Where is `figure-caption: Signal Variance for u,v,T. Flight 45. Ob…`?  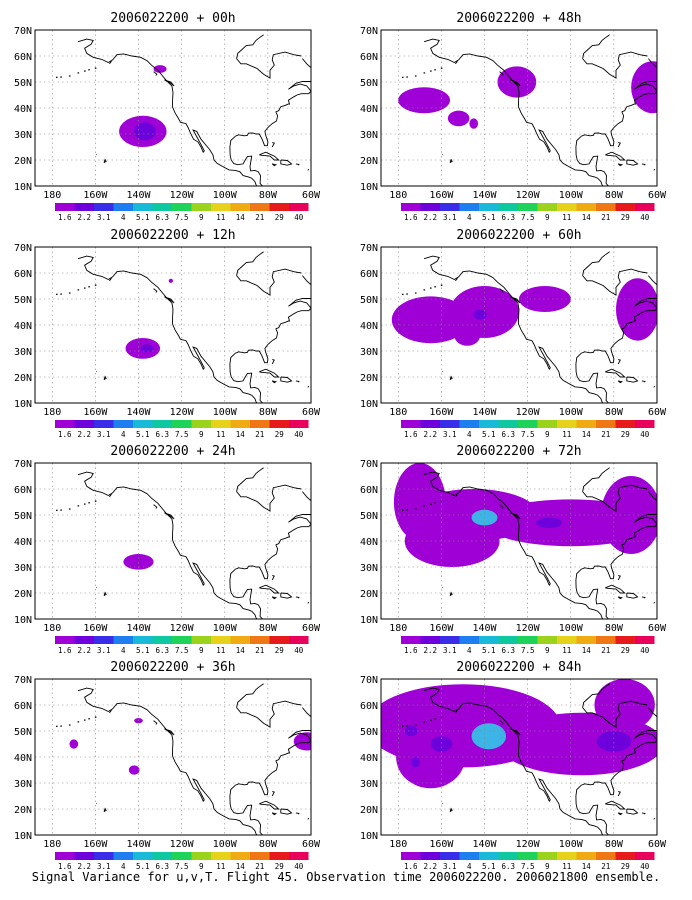 figure-caption: Signal Variance for u,v,T. Flight 45. Ob… is located at coordinates (346, 877).